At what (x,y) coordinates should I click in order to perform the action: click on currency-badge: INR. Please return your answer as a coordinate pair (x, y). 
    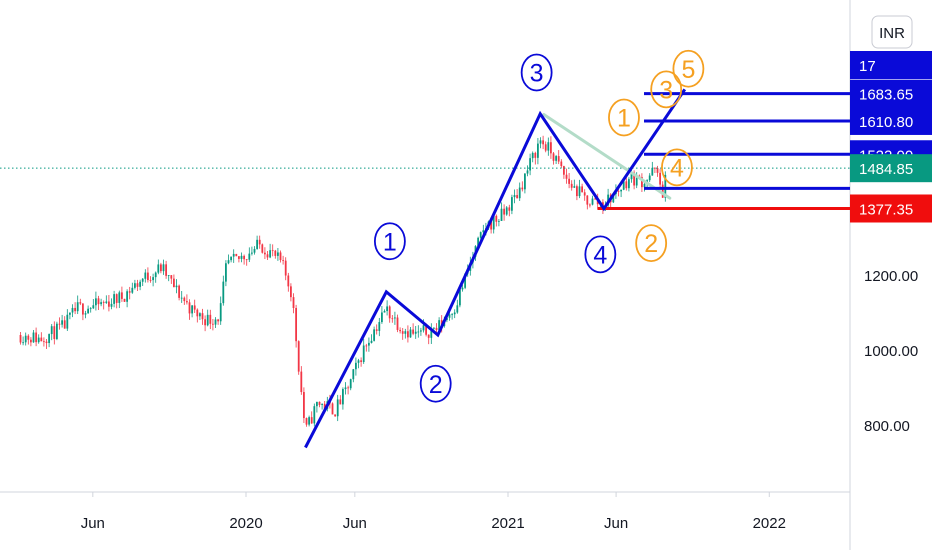
    Looking at the image, I should click on (892, 32).